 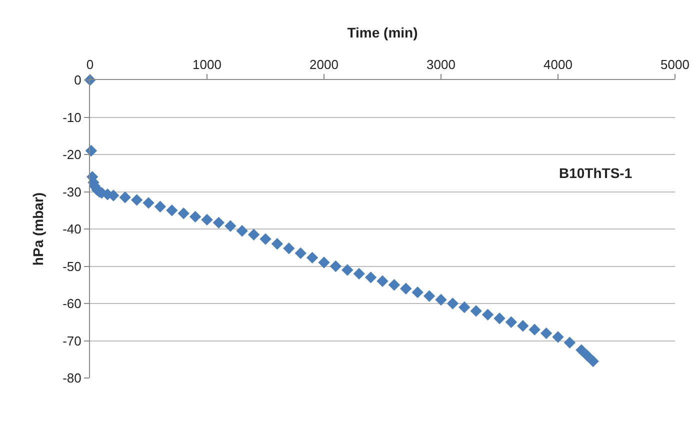 What do you see at coordinates (207, 64) in the screenshot?
I see `x-tick-label: 1000` at bounding box center [207, 64].